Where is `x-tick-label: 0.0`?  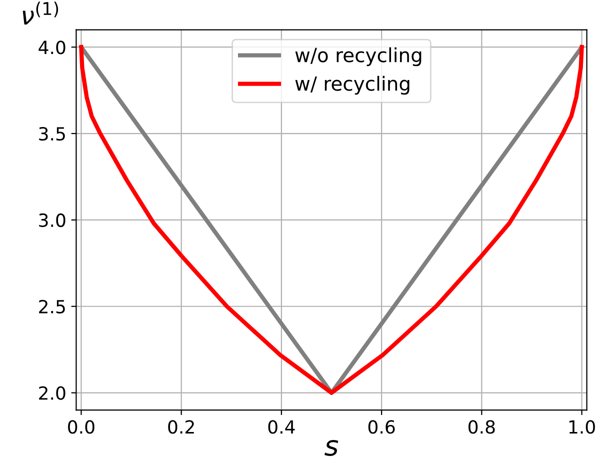
x-tick-label: 0.0 is located at coordinates (81, 427).